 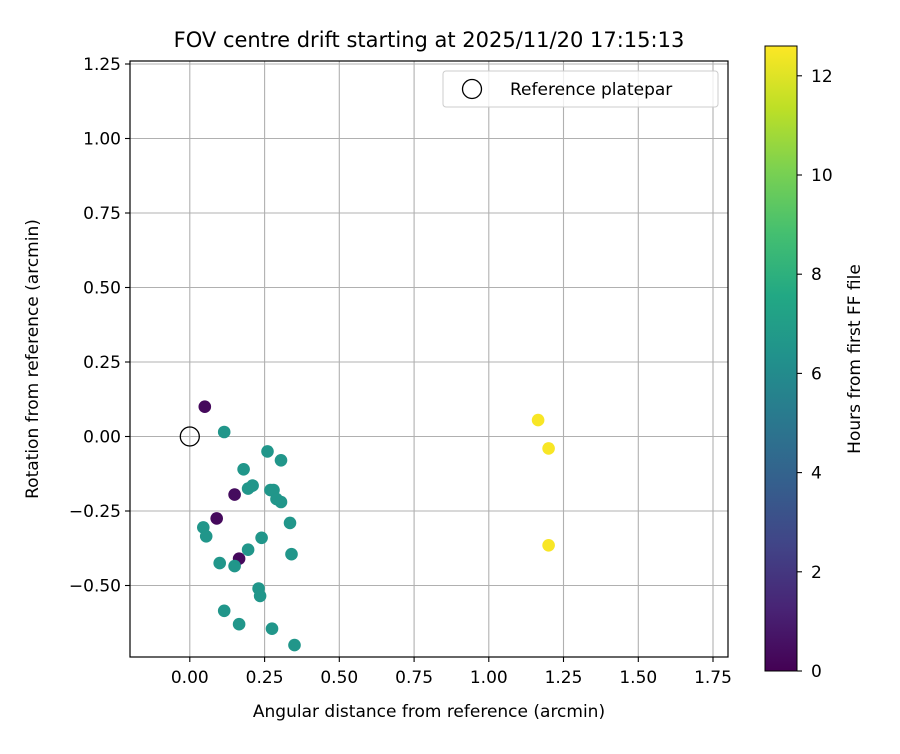 What do you see at coordinates (816, 275) in the screenshot?
I see `colorbar-tick-label: 8` at bounding box center [816, 275].